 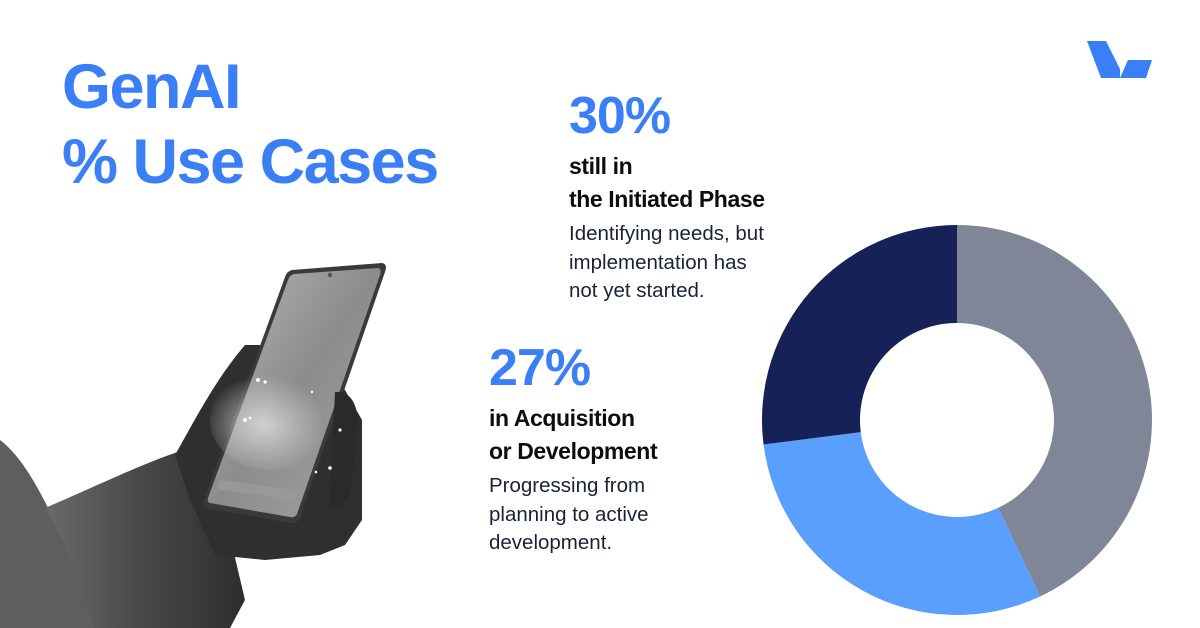 What do you see at coordinates (540, 368) in the screenshot?
I see `stat-percent: 27%` at bounding box center [540, 368].